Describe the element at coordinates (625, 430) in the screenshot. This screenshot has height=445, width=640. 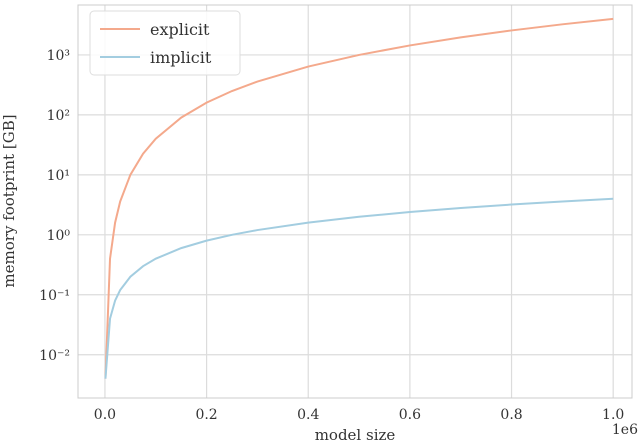
I see `x-offset-label: 1e6` at that location.